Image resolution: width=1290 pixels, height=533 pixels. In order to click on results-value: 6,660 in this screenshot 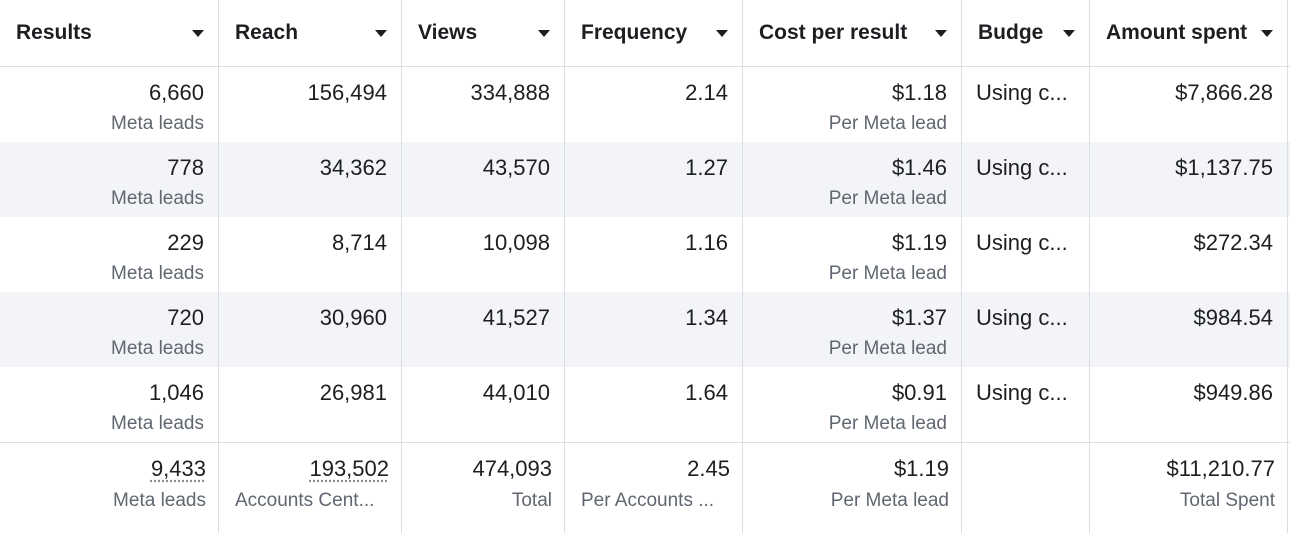, I will do `click(176, 92)`.